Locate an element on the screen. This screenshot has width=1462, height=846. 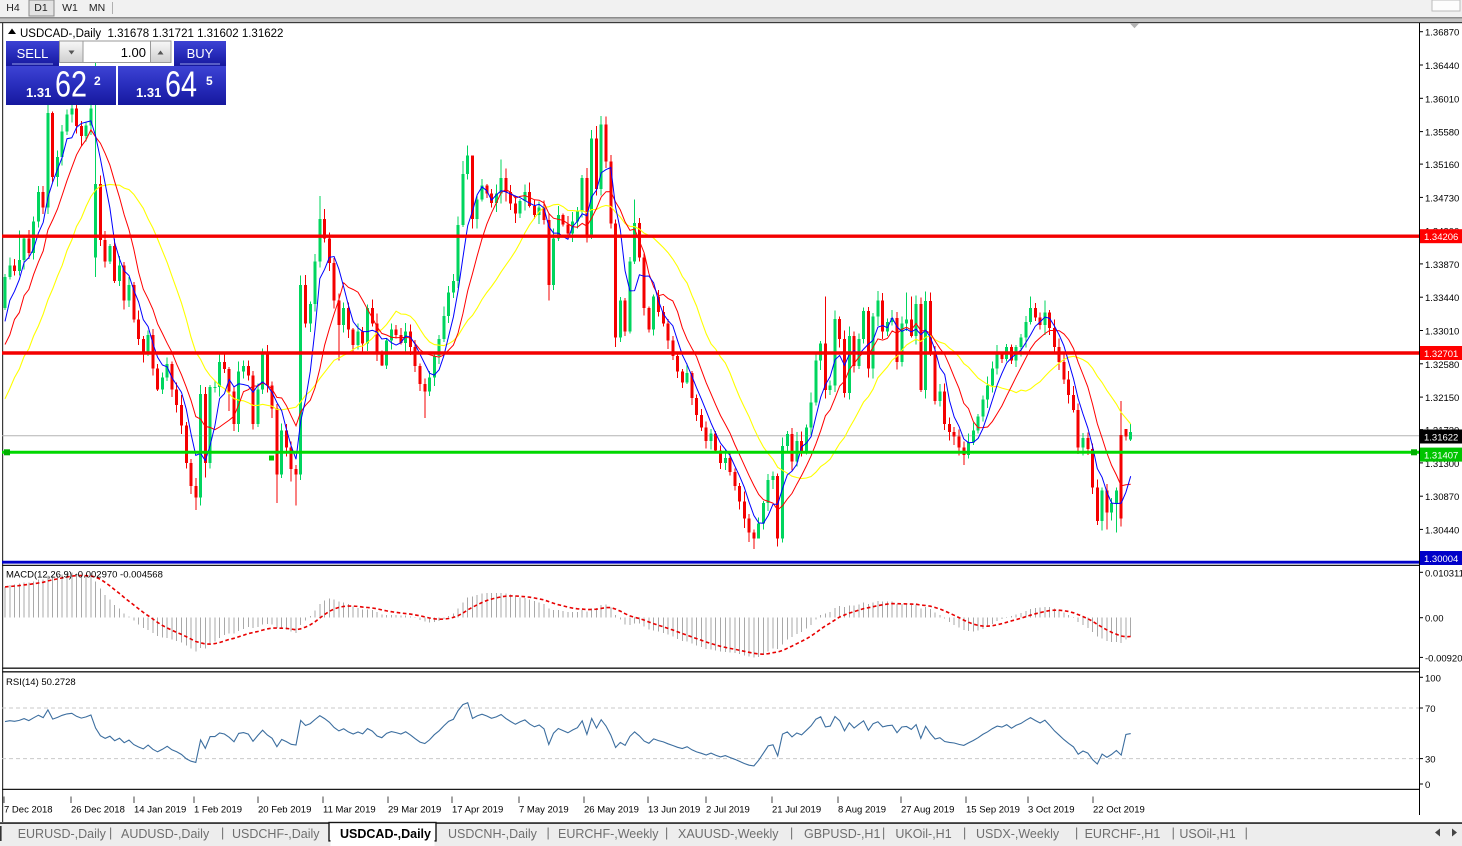
svg-text: USDCAD-,Daily is located at coordinates (385, 834).